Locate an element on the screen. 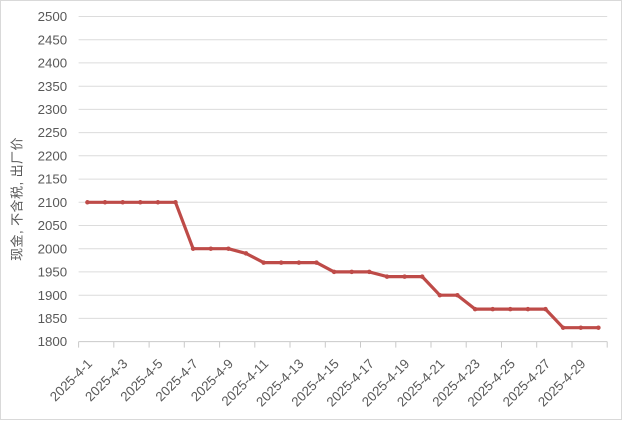 This screenshot has height=425, width=622. svg-text: 2500 is located at coordinates (53, 16).